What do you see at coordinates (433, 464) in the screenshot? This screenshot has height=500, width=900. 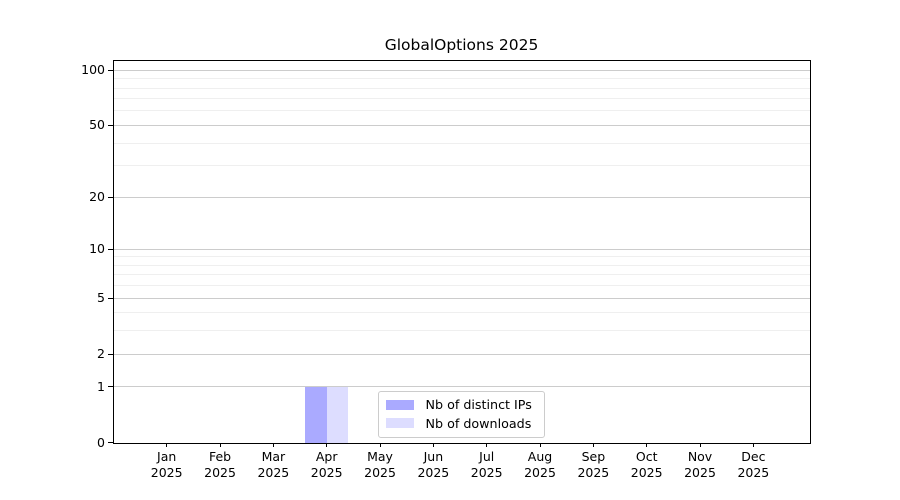 I see `x-tick-label: Jun 2025` at bounding box center [433, 464].